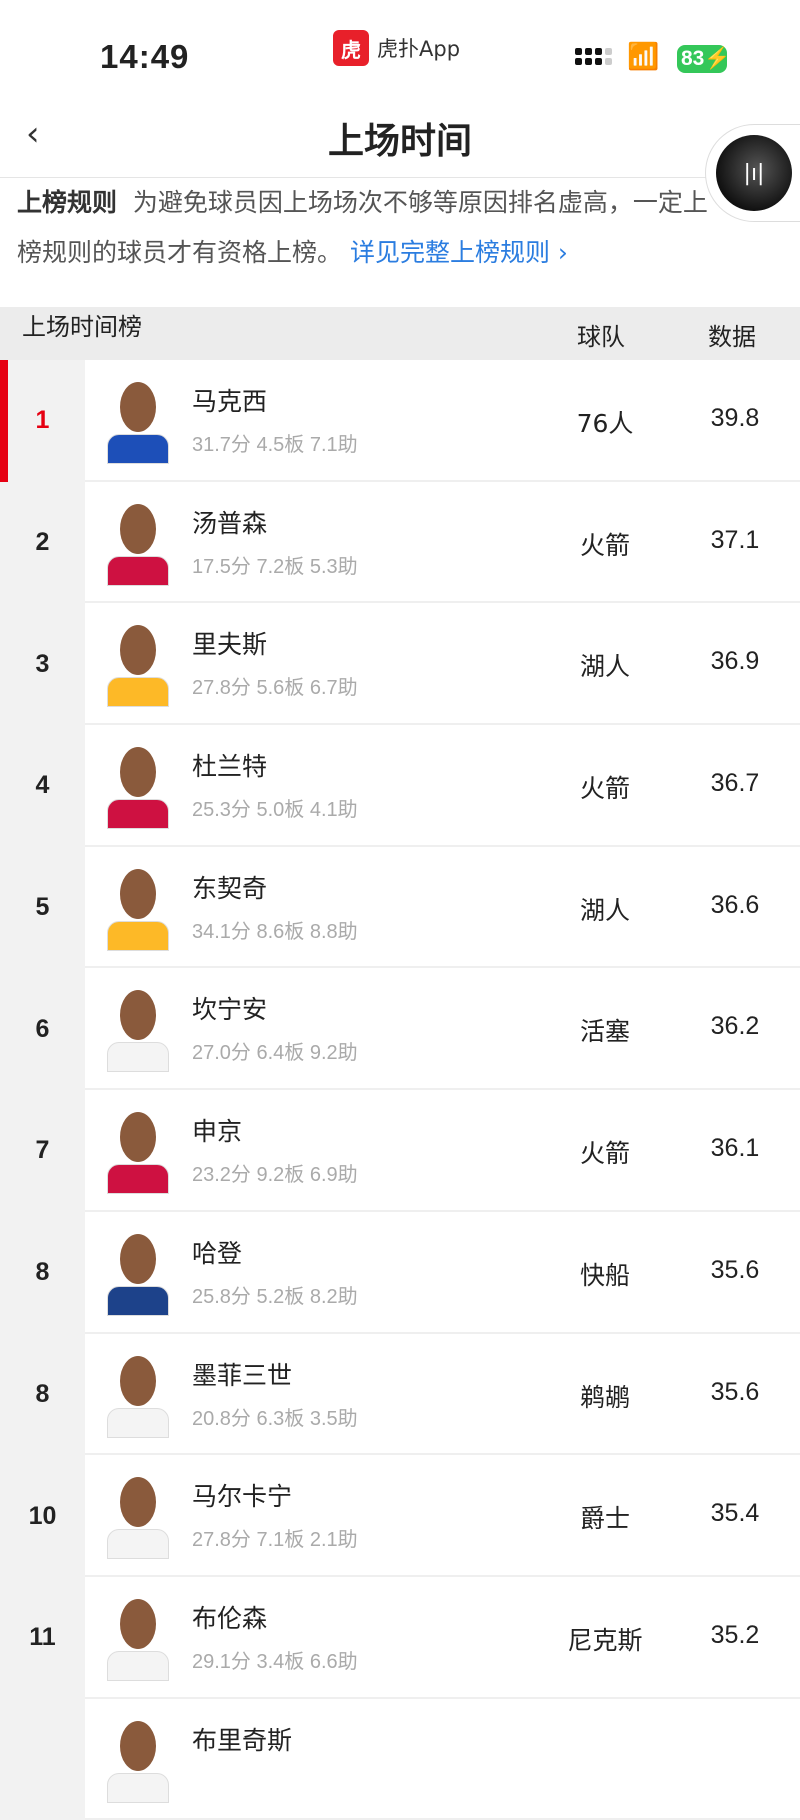 Image resolution: width=800 pixels, height=1820 pixels. Describe the element at coordinates (605, 1640) in the screenshot. I see `team-name: 尼克斯` at that location.